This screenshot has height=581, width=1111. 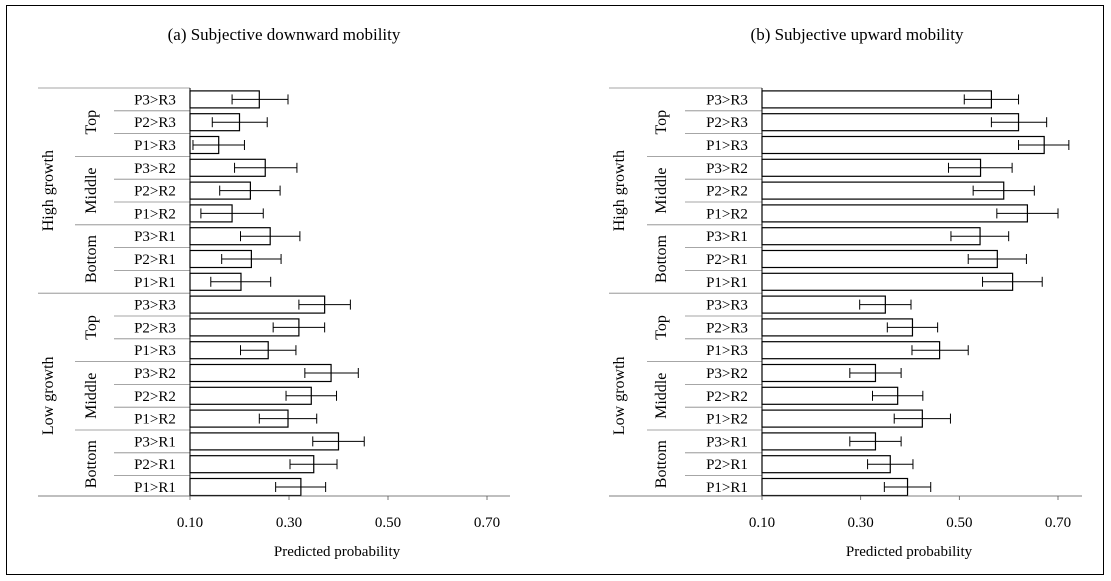 What do you see at coordinates (284, 34) in the screenshot?
I see `panel-title: (a) Subjective downward mobility` at bounding box center [284, 34].